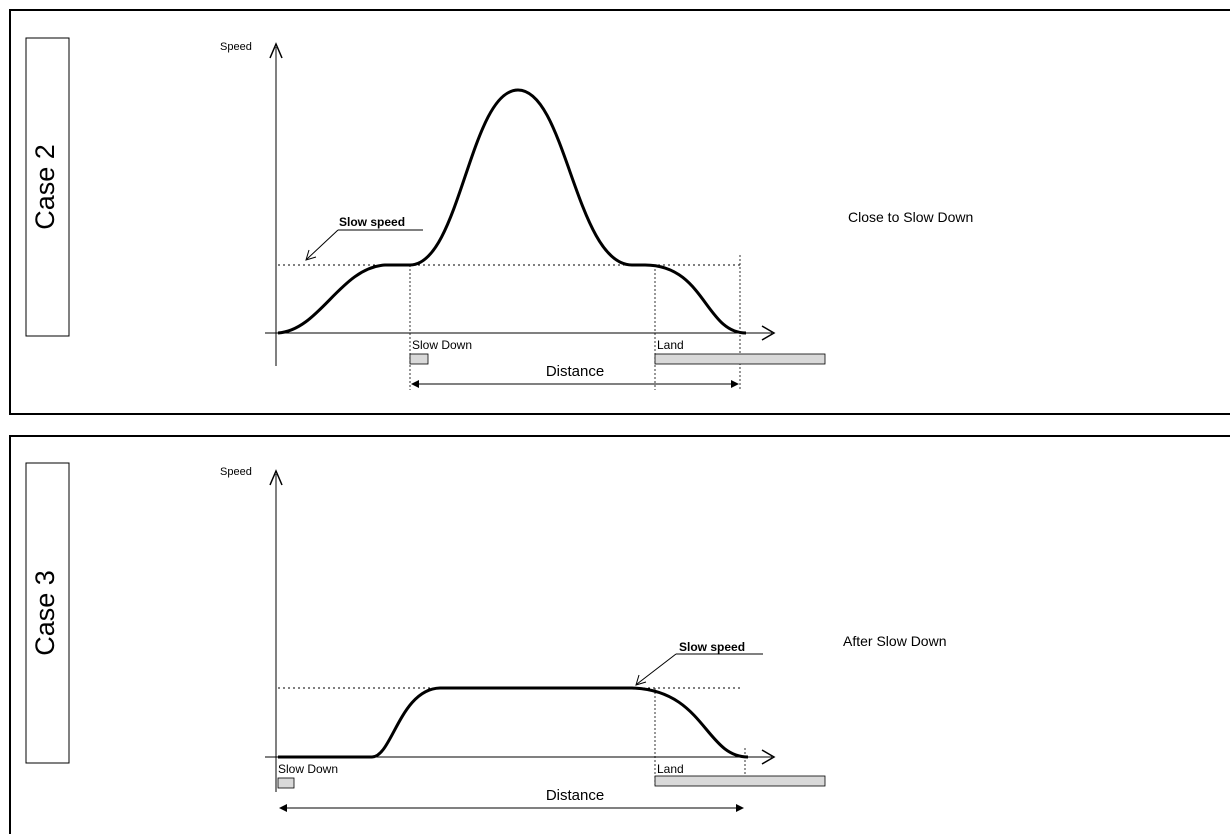  What do you see at coordinates (45, 187) in the screenshot?
I see `case-label: Case 2` at bounding box center [45, 187].